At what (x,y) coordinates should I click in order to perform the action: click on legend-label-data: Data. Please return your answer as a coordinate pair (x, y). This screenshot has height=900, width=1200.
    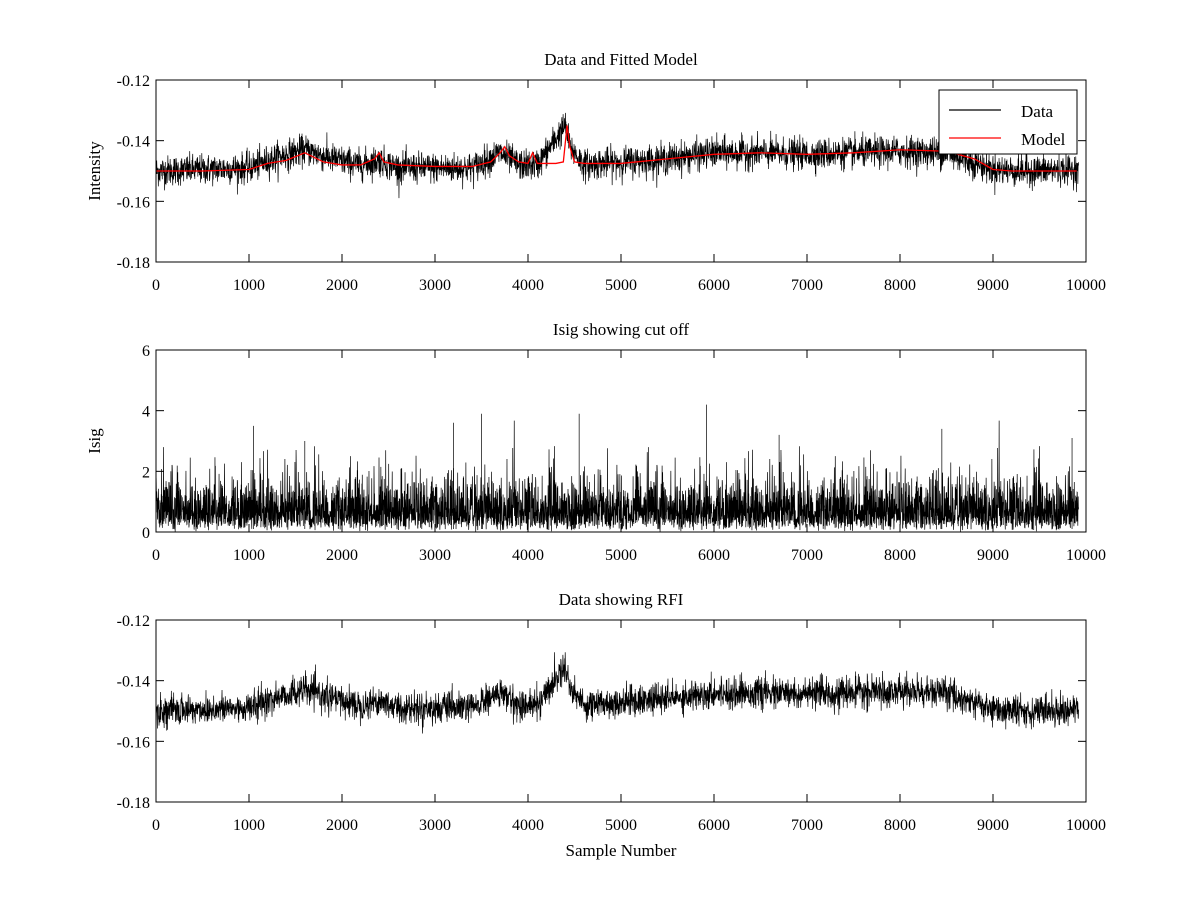
    Looking at the image, I should click on (1037, 111).